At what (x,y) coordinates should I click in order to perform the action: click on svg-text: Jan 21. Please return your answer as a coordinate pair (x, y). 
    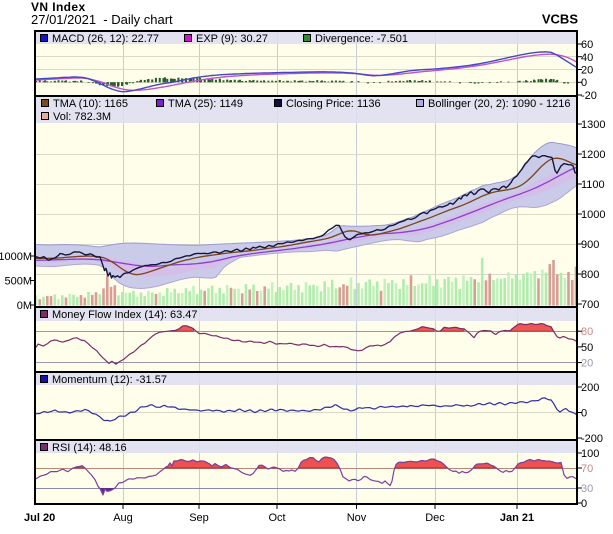
    Looking at the image, I should click on (517, 518).